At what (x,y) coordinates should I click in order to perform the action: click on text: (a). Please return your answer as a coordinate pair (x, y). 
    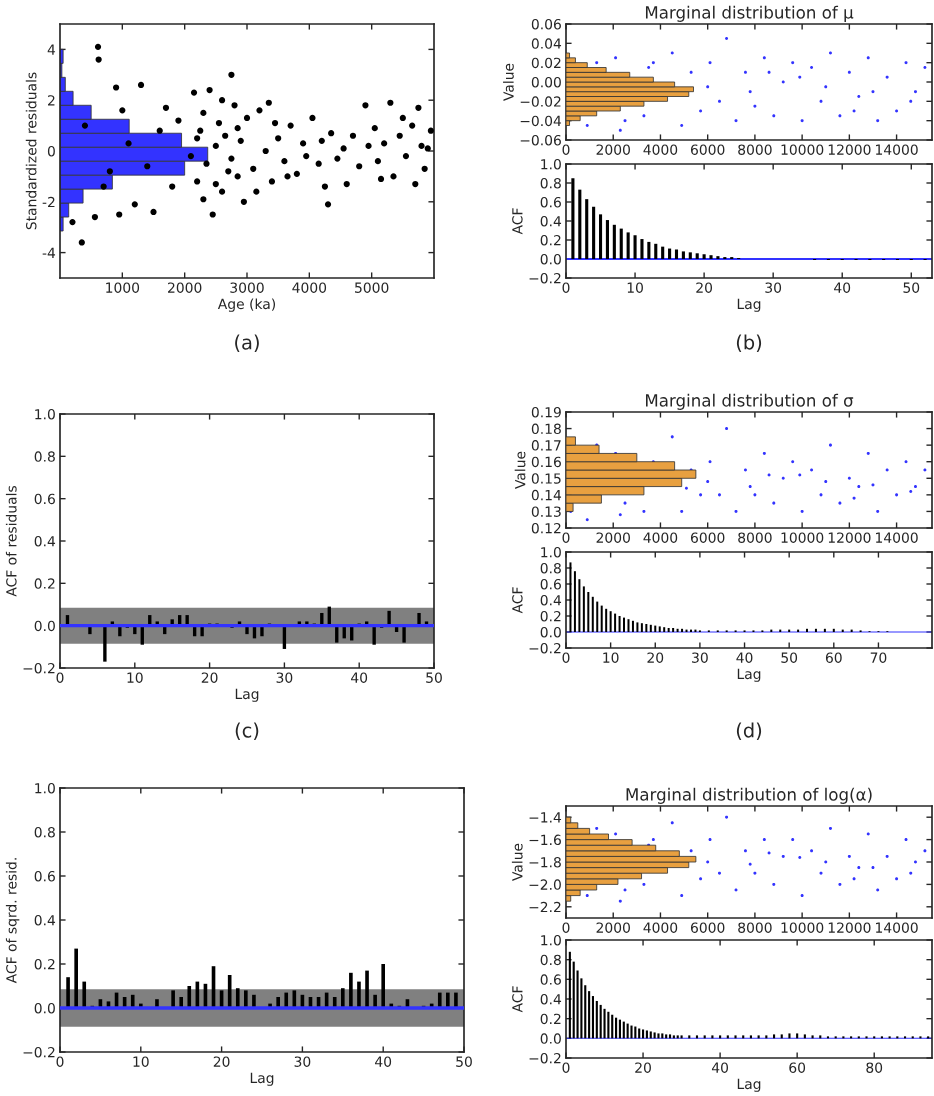
    Looking at the image, I should click on (247, 343).